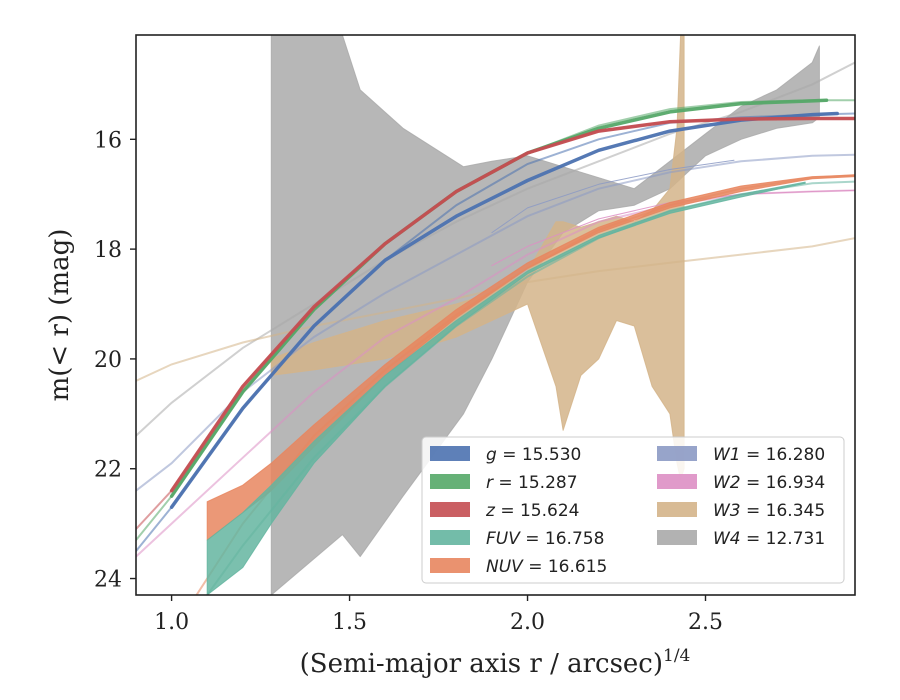 This screenshot has height=700, width=900. I want to click on legend-label-w2: W2 = 16.934, so click(769, 483).